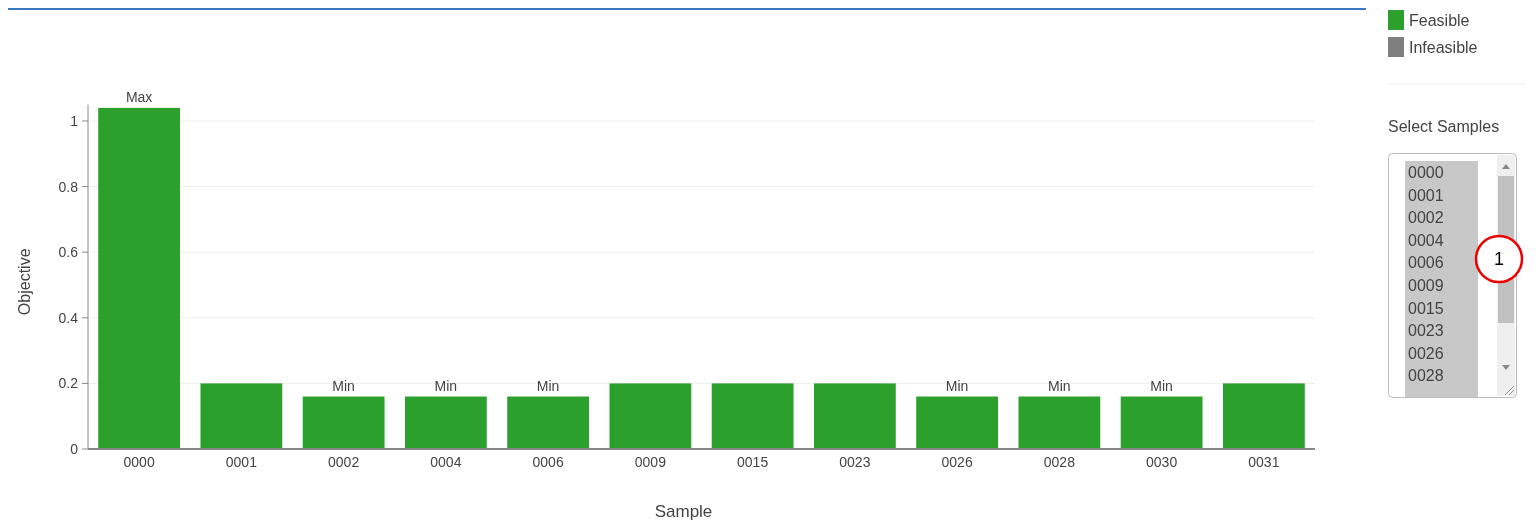 This screenshot has width=1539, height=524. What do you see at coordinates (1426, 353) in the screenshot?
I see `category-label: 0026` at bounding box center [1426, 353].